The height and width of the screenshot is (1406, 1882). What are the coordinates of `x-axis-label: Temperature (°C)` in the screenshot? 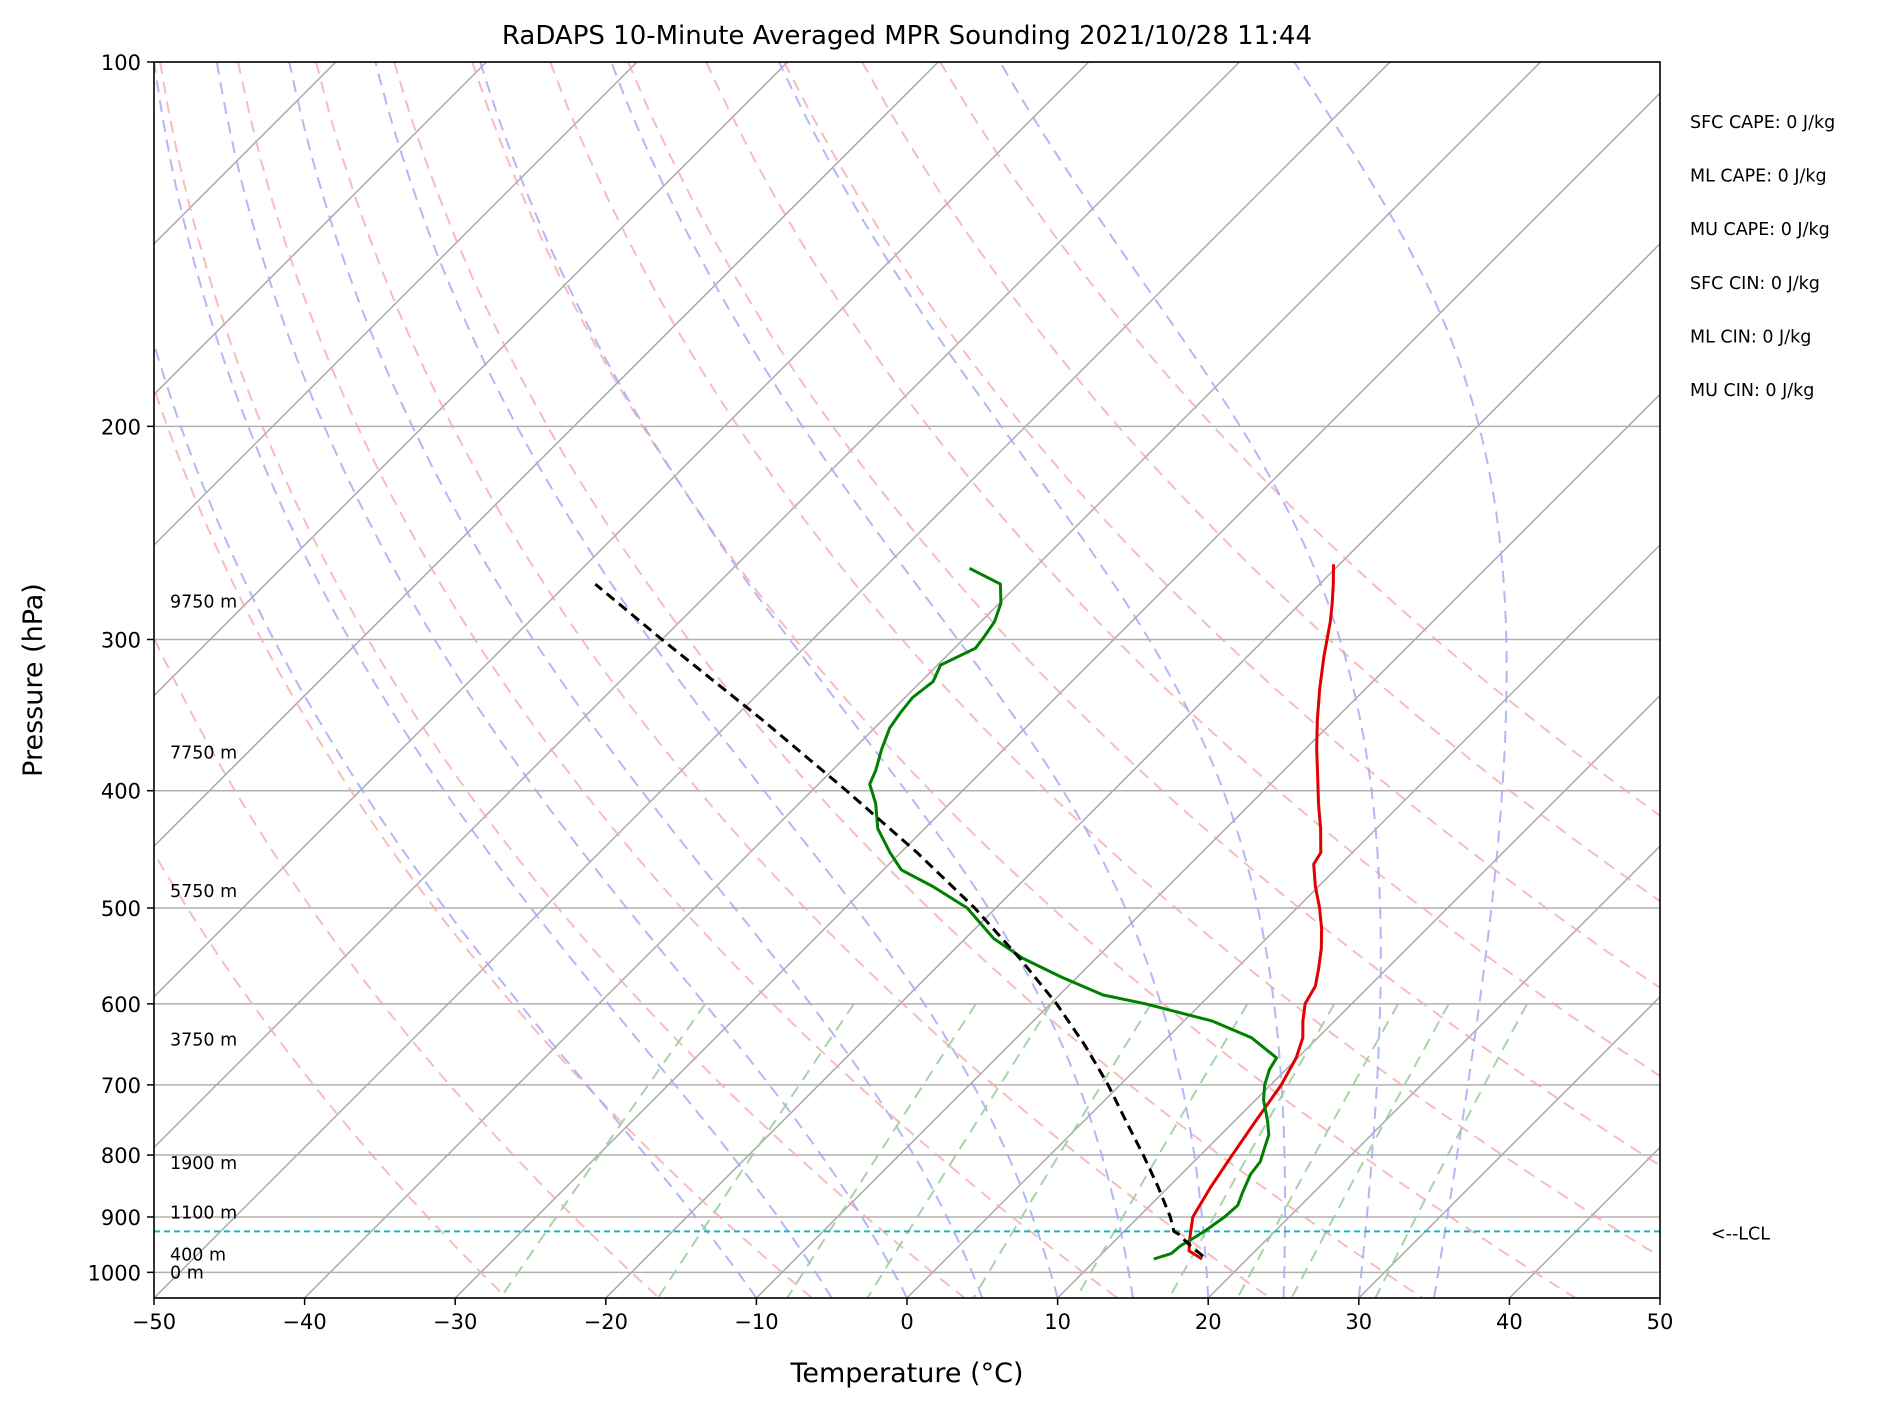 It's located at (906, 1373).